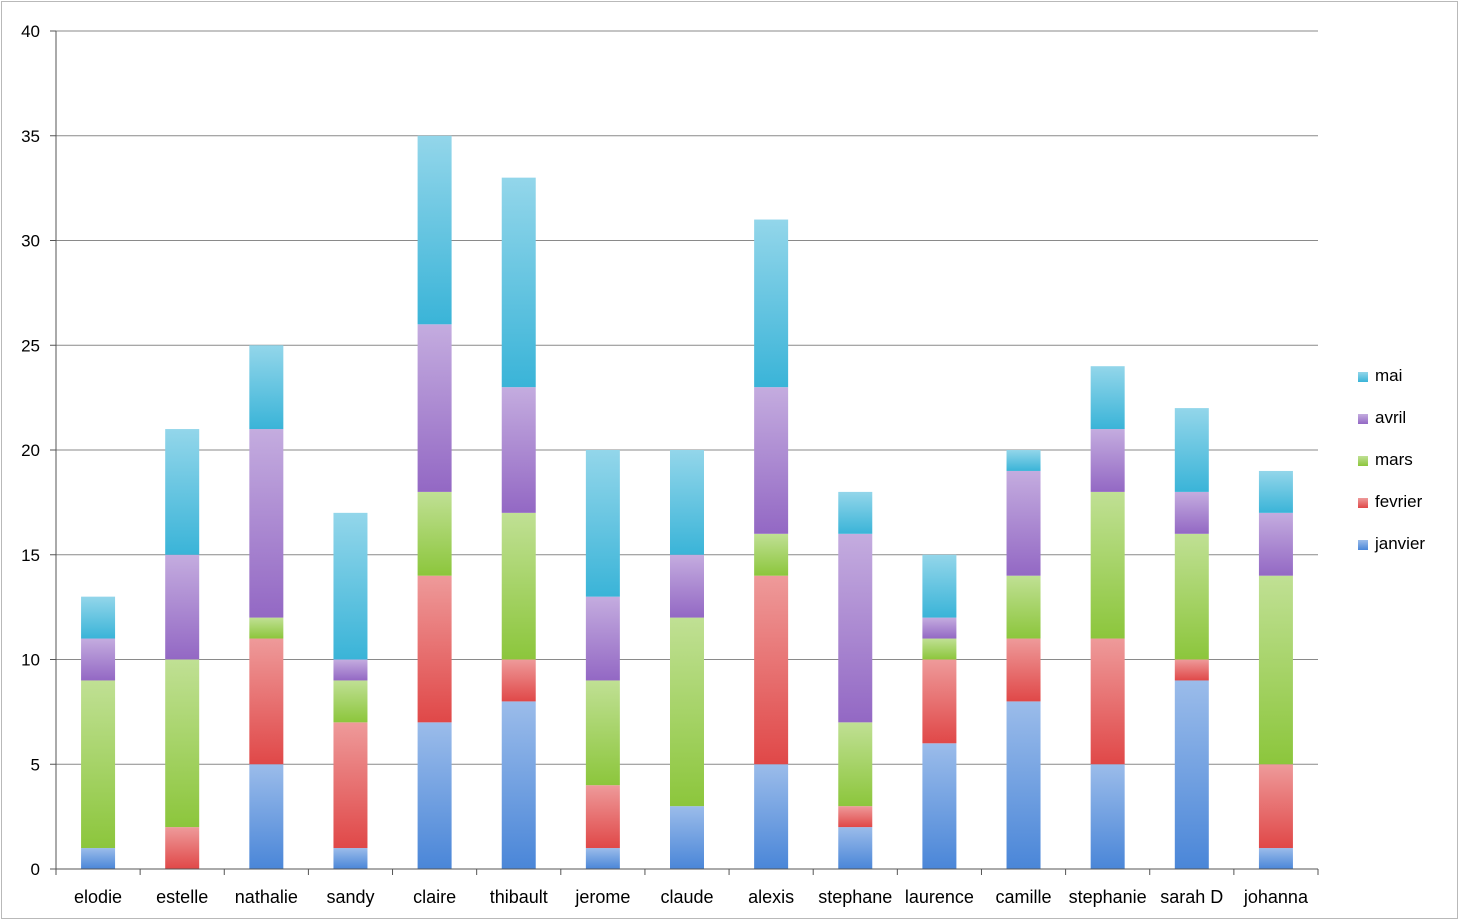 The width and height of the screenshot is (1461, 922). I want to click on bar-jerome-avril, so click(602, 638).